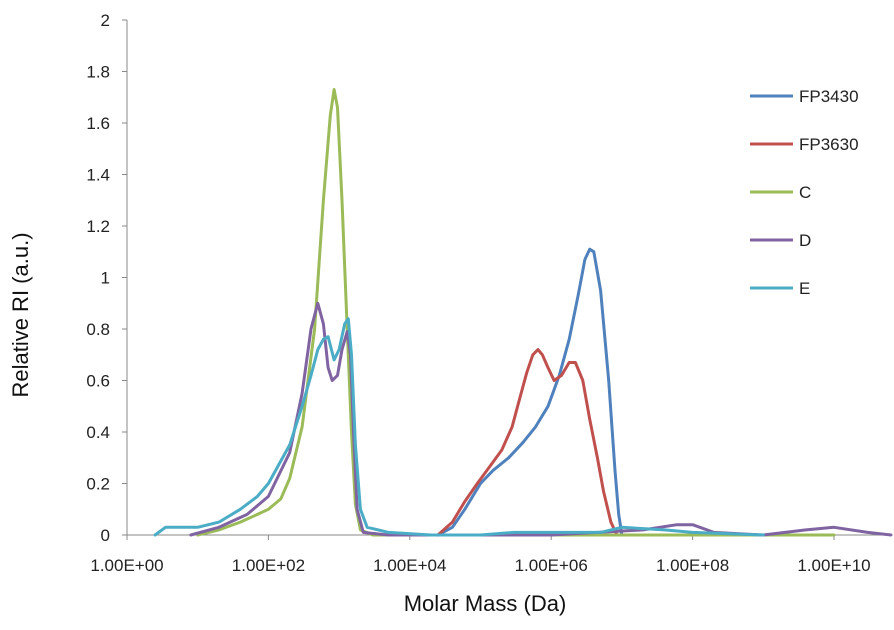 The width and height of the screenshot is (894, 630). I want to click on legend-label-c: C, so click(805, 192).